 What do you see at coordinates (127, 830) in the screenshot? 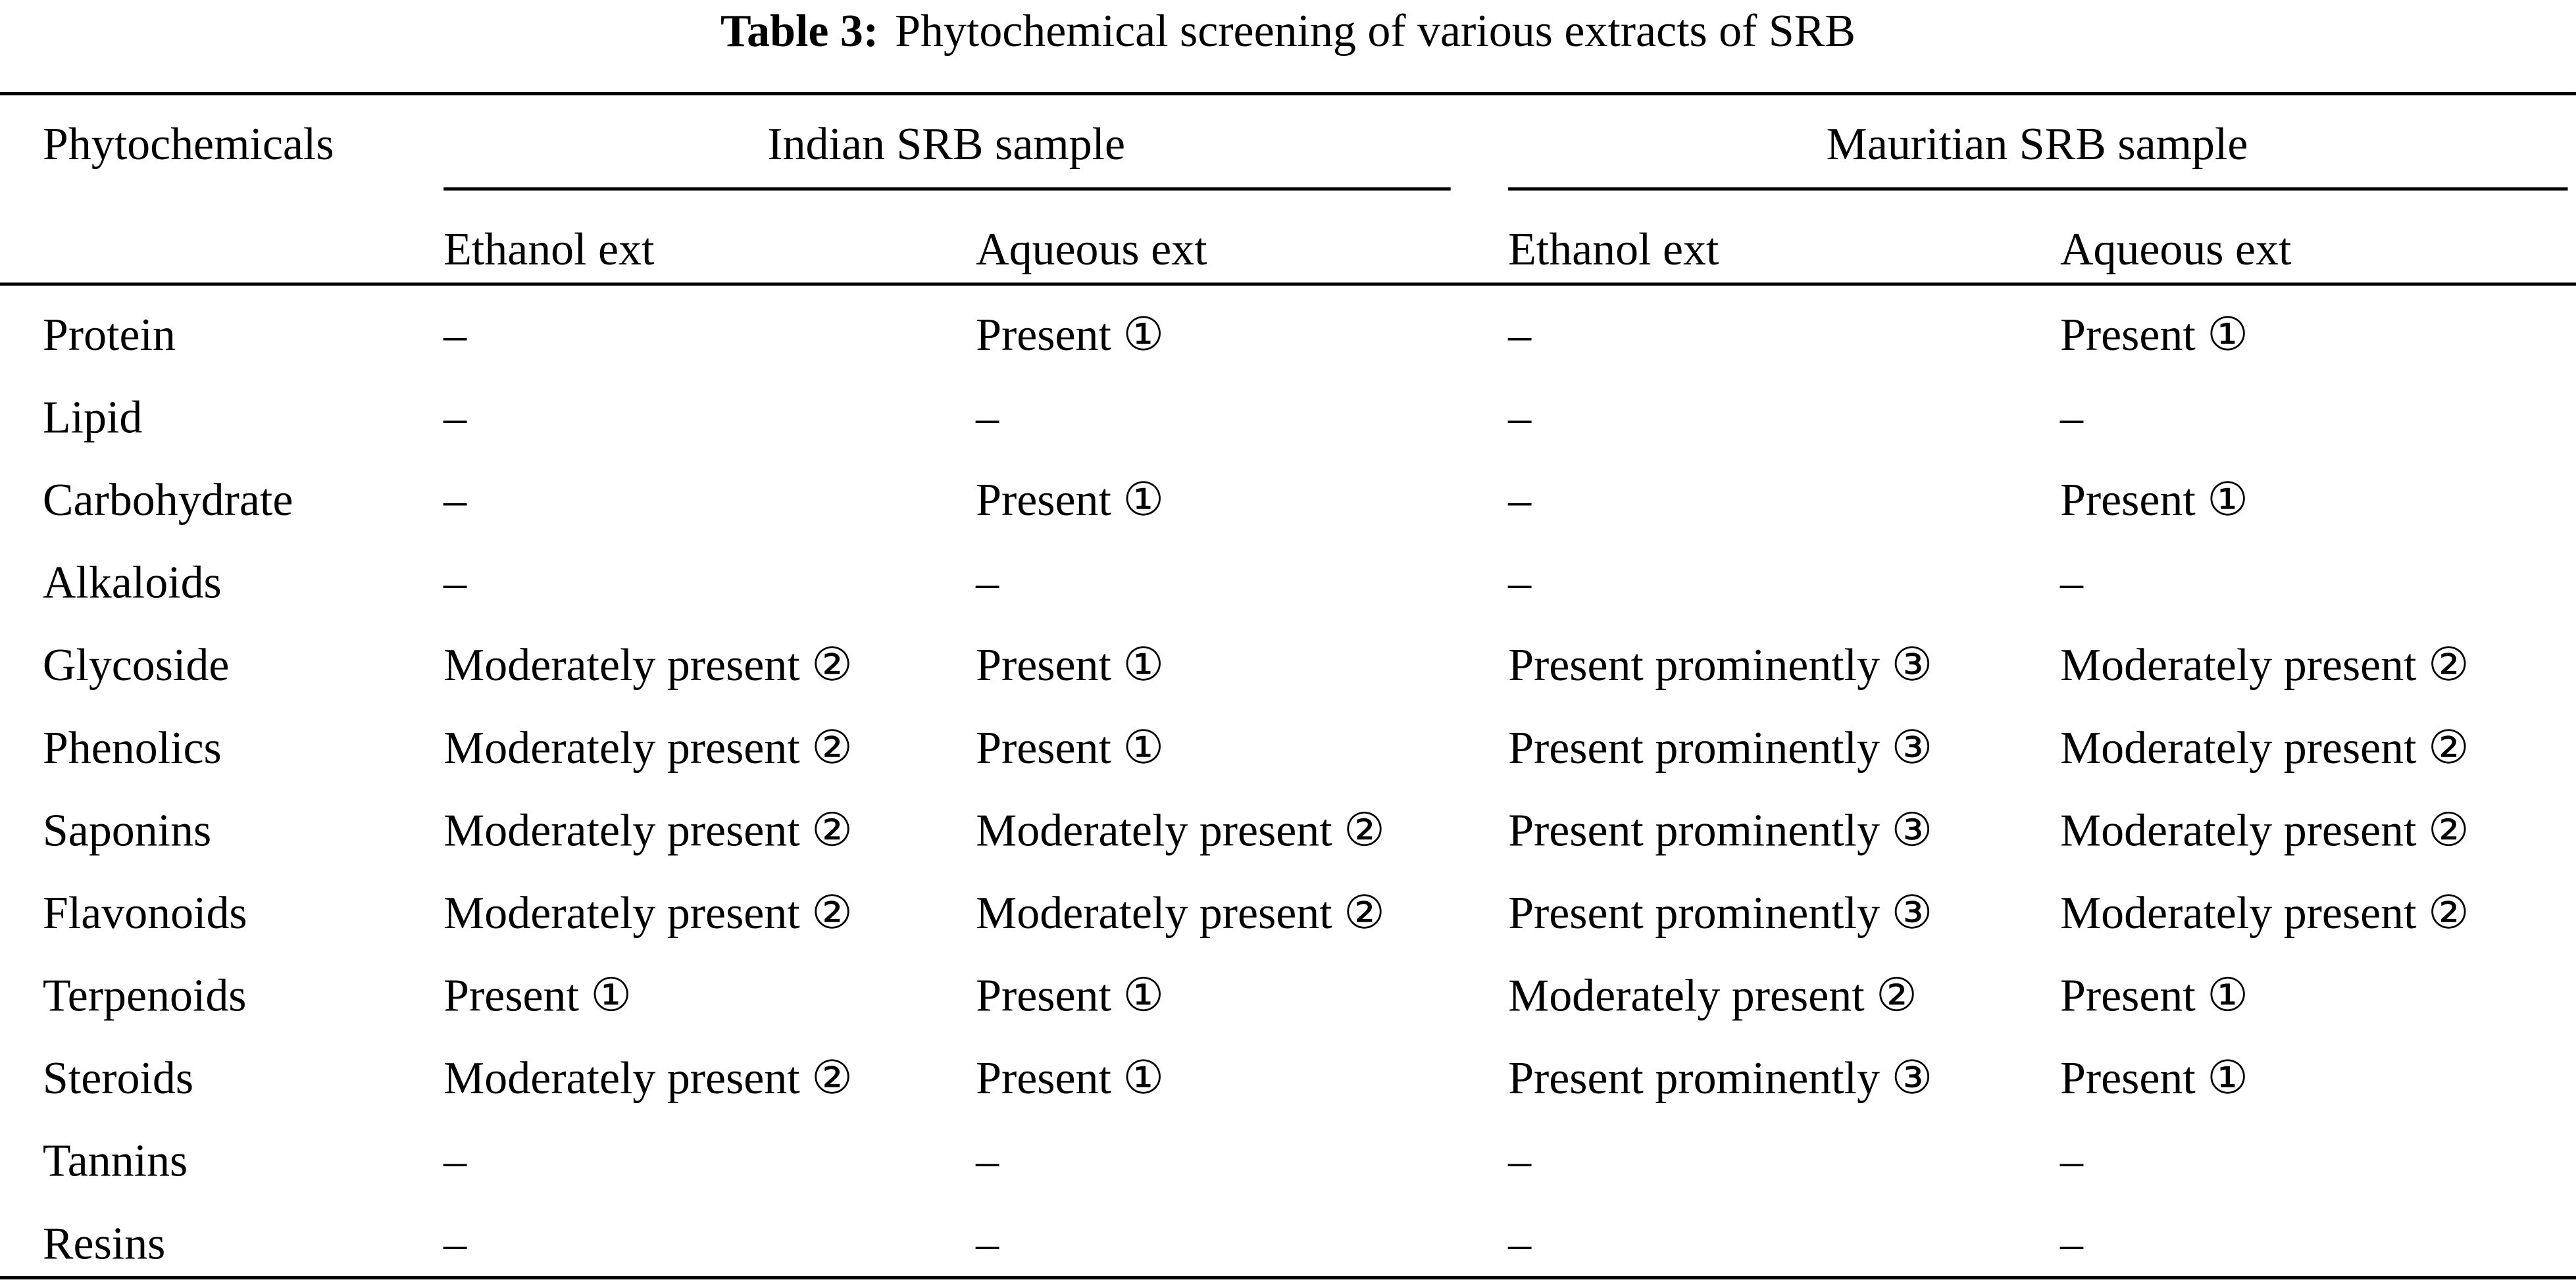
I see `row-label: Saponins` at bounding box center [127, 830].